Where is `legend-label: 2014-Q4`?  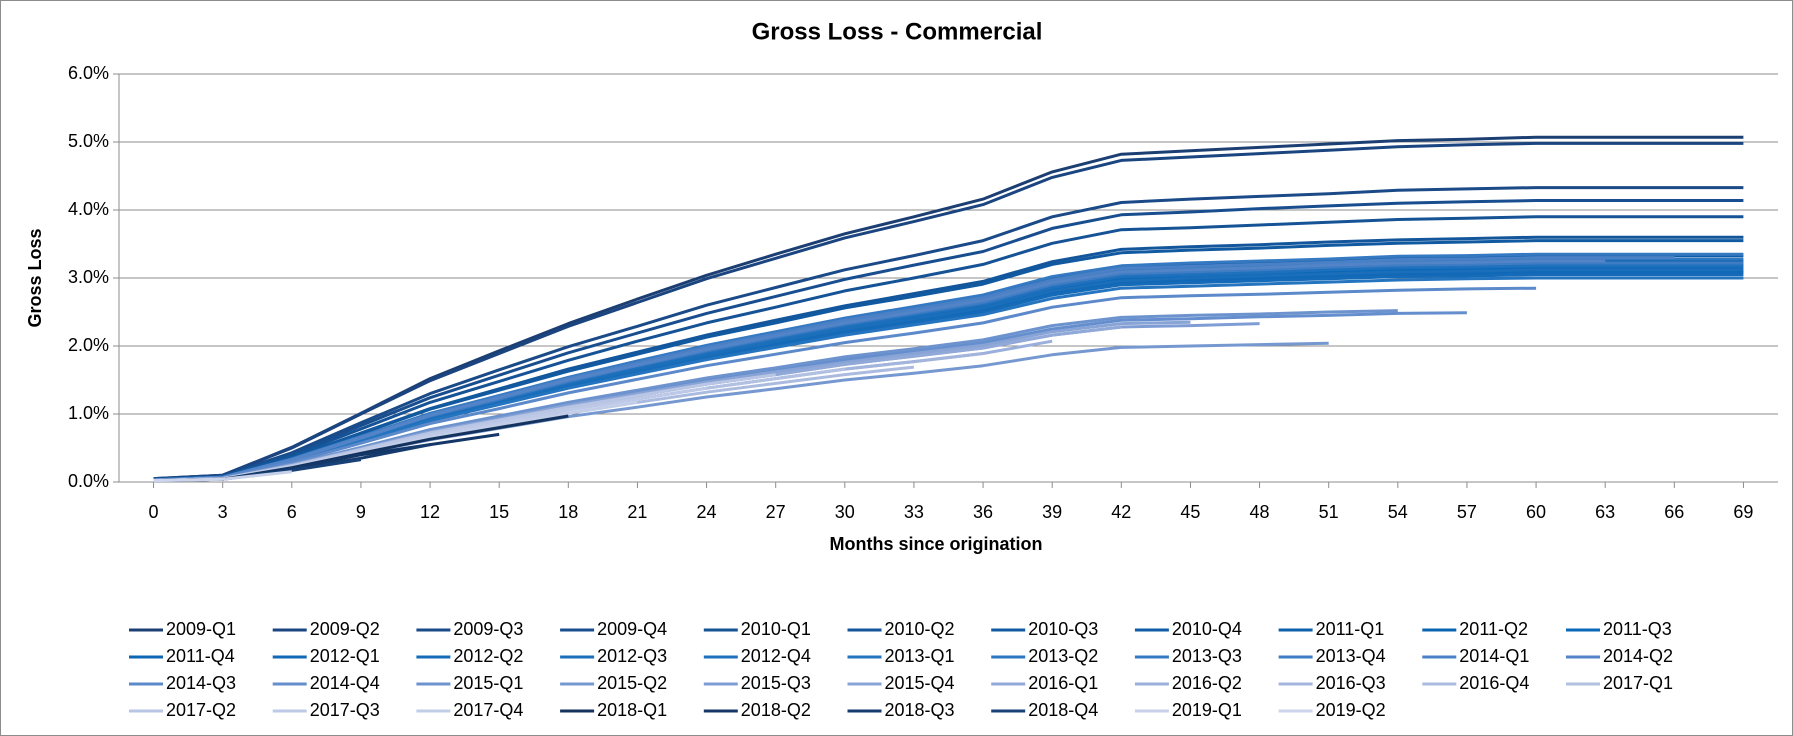 legend-label: 2014-Q4 is located at coordinates (345, 683).